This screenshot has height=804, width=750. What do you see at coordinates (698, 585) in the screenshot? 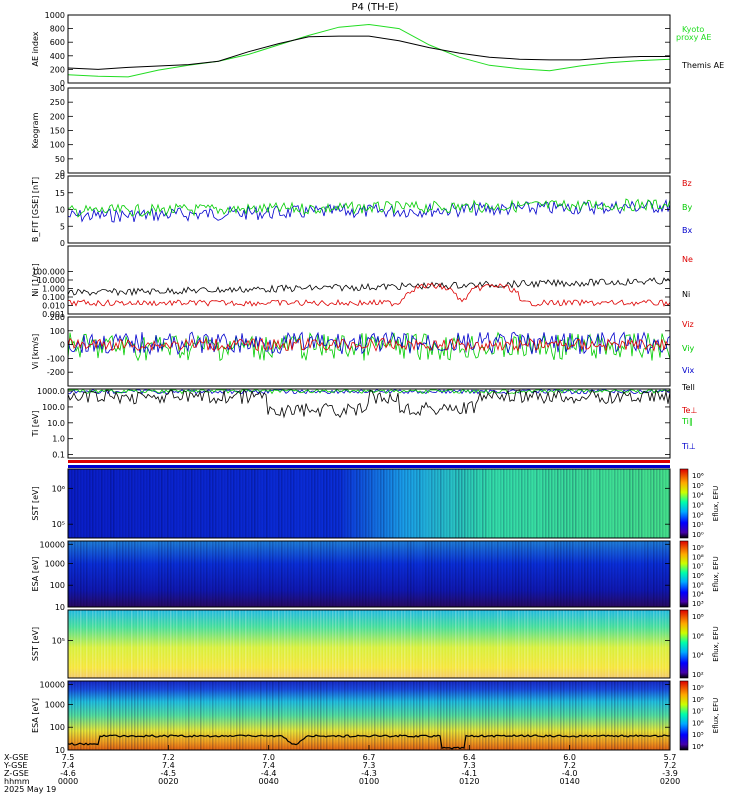
I see `colorbar-tick-label: 10⁵` at bounding box center [698, 585].